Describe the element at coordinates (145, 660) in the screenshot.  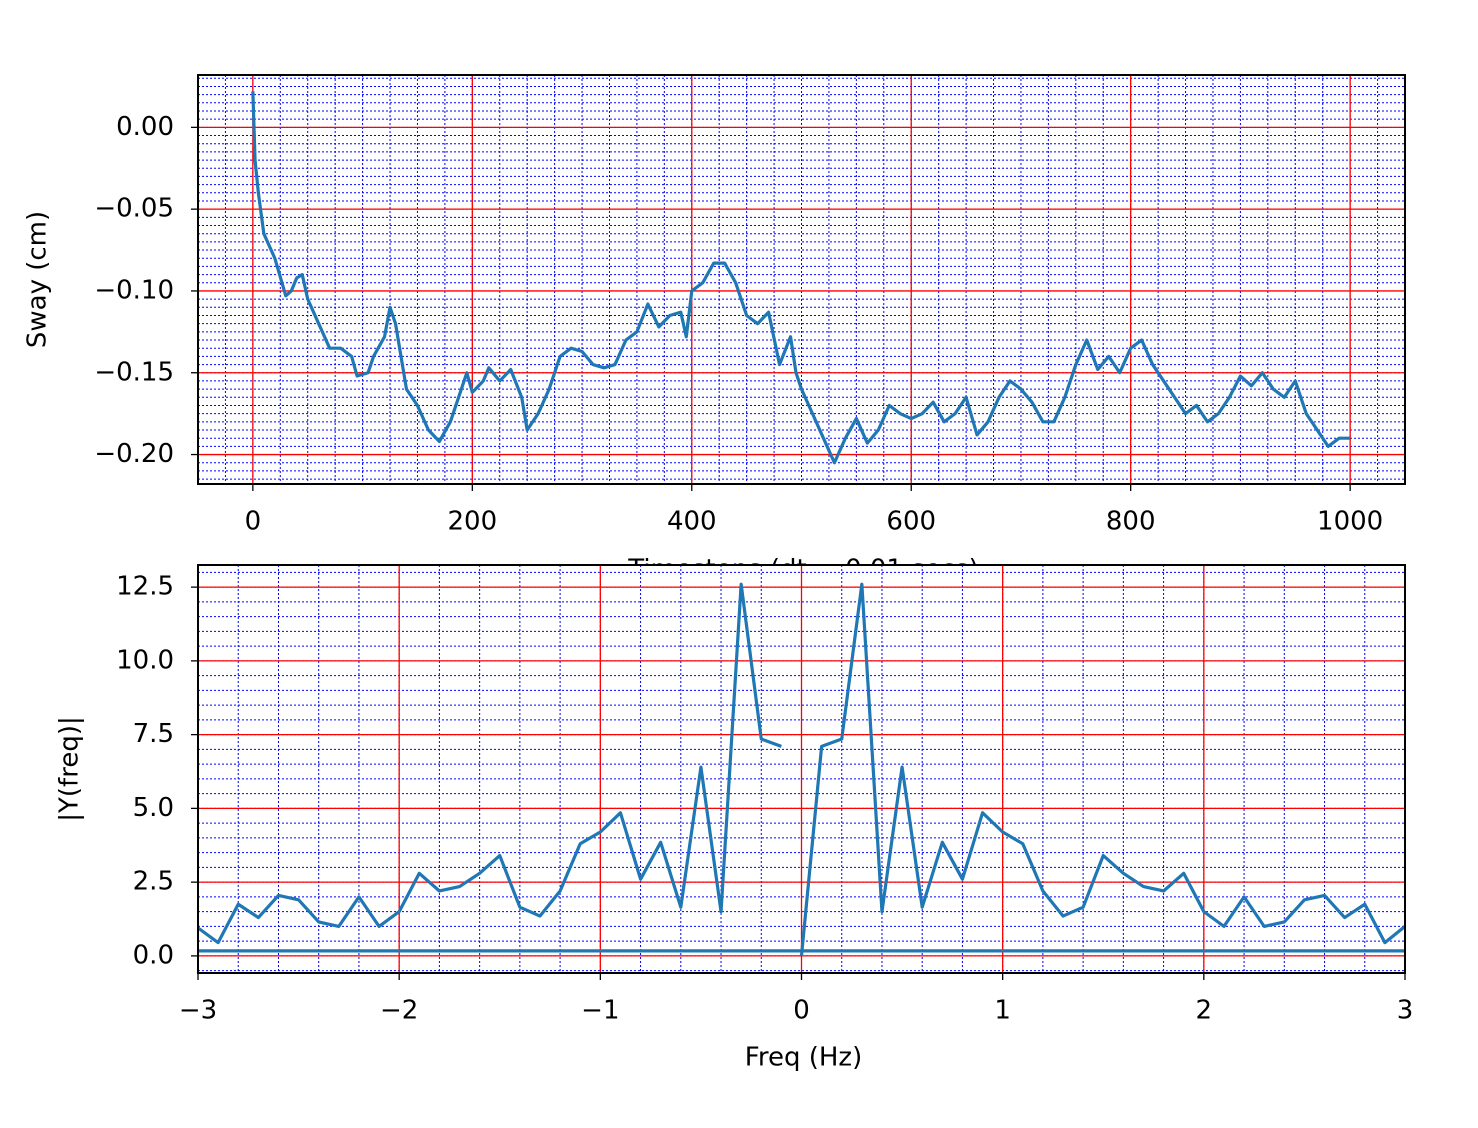
I see `y-tick-label: 10.0` at that location.